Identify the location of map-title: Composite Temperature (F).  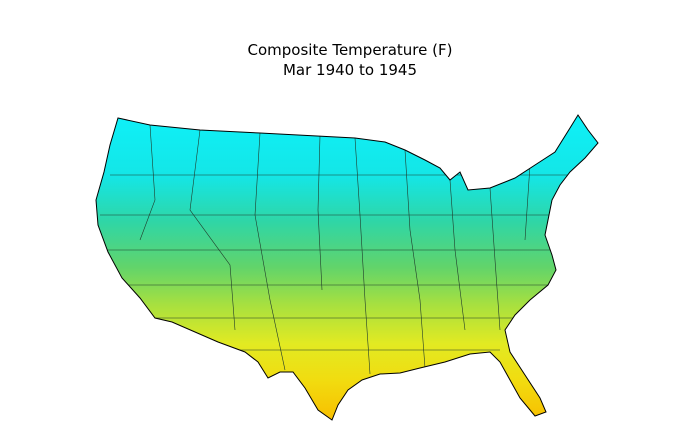
(350, 50).